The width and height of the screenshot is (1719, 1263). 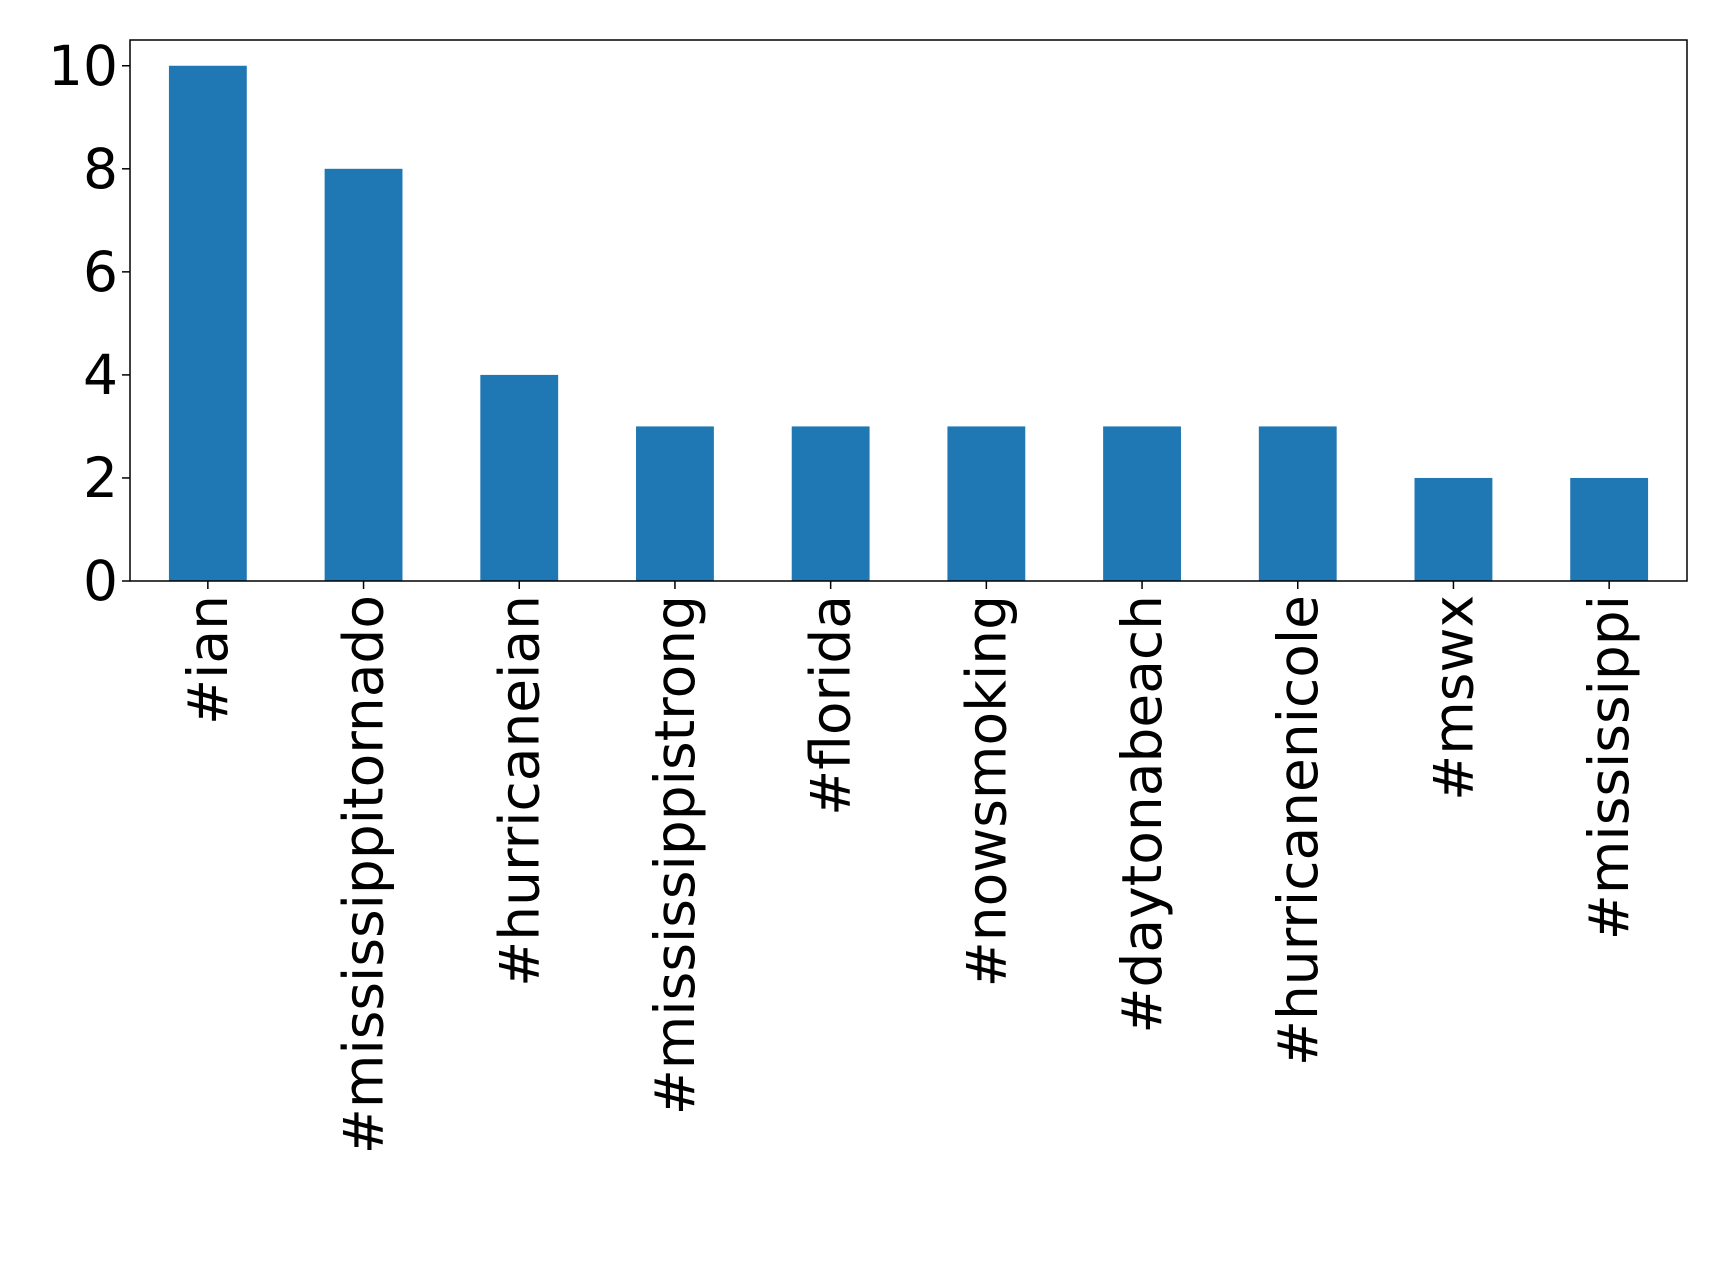 What do you see at coordinates (100, 375) in the screenshot?
I see `y-tick-label: 4` at bounding box center [100, 375].